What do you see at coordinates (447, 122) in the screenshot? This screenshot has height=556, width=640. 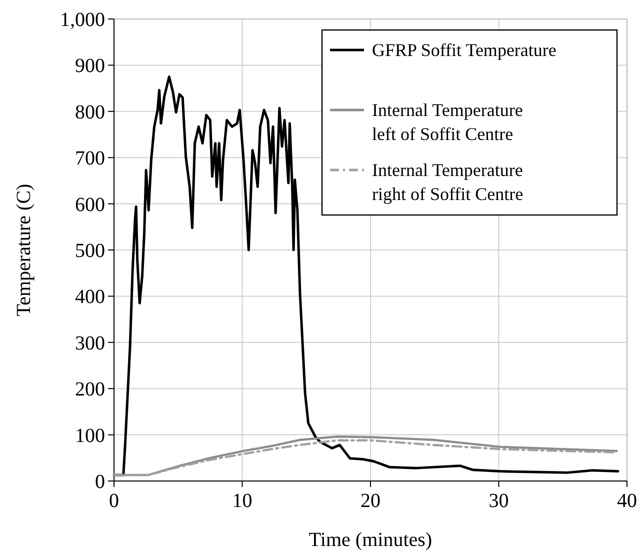 I see `legend-label: Internal Temperature left of Soffit Centre` at bounding box center [447, 122].